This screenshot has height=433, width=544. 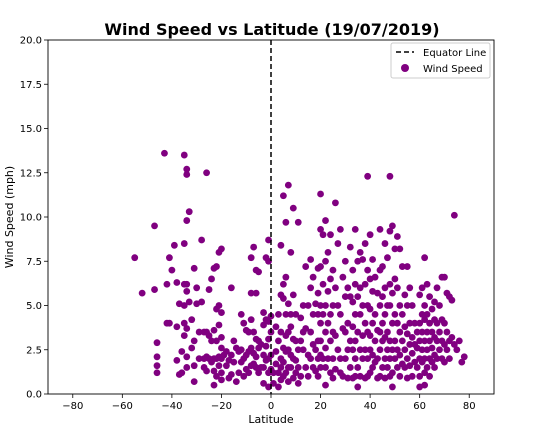 I want to click on y-axis: 0.0 2.5 5.0 7.5 10.0 12.5 15.0 17.5 20.0, so click(x=34, y=218).